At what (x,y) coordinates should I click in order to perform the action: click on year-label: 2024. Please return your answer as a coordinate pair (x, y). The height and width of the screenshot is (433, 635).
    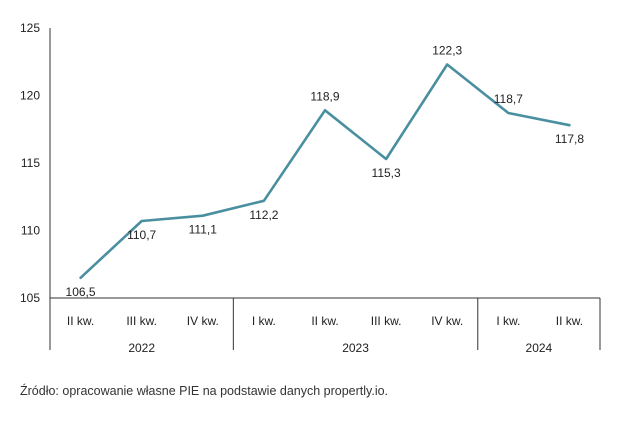
    Looking at the image, I should click on (539, 348).